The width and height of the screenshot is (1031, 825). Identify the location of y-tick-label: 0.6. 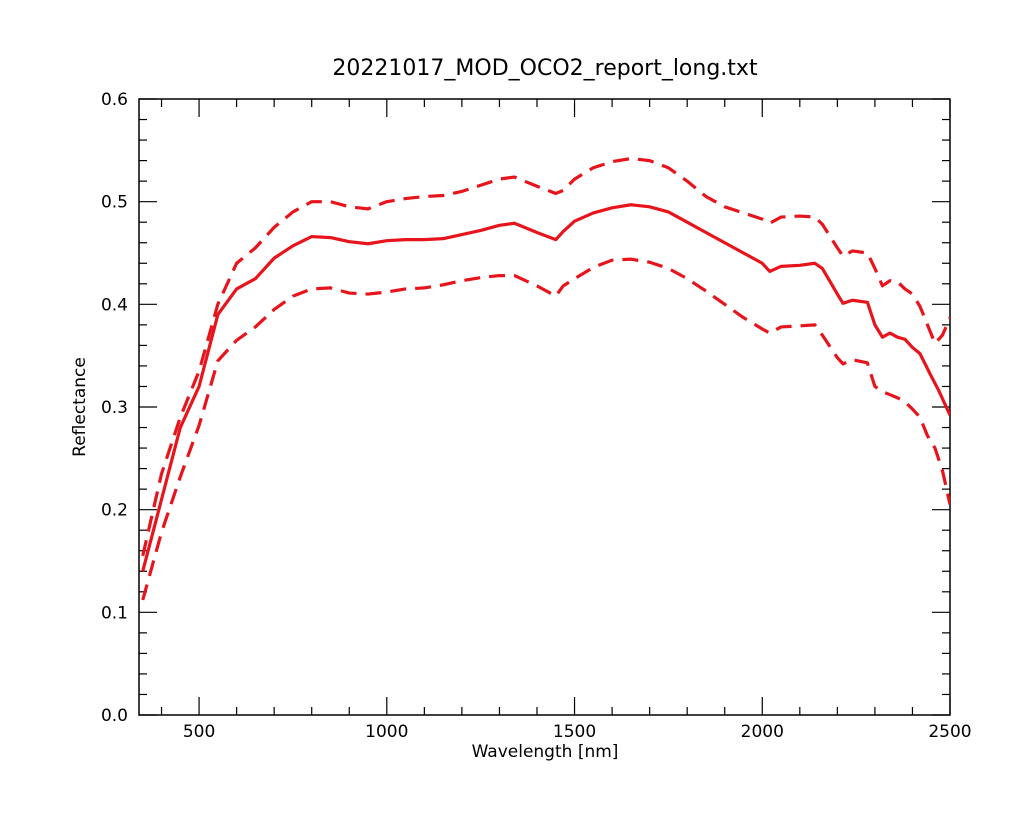
(114, 100).